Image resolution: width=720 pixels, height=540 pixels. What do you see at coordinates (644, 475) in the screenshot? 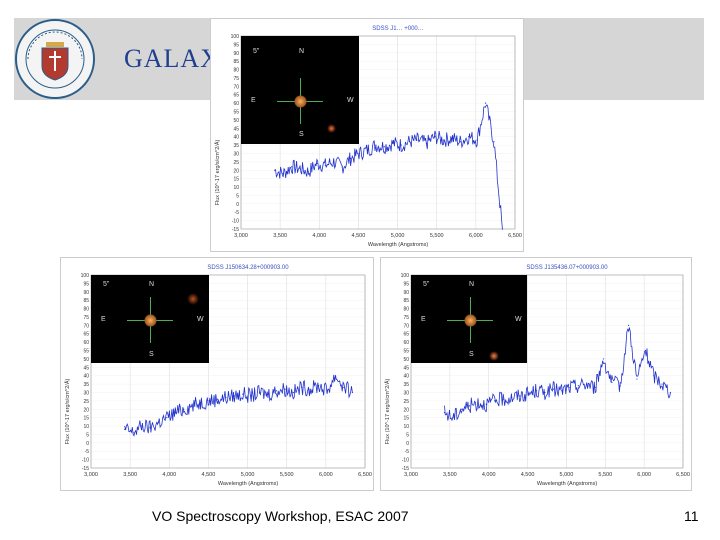
I see `x-tick-label: 6,000` at bounding box center [644, 475].